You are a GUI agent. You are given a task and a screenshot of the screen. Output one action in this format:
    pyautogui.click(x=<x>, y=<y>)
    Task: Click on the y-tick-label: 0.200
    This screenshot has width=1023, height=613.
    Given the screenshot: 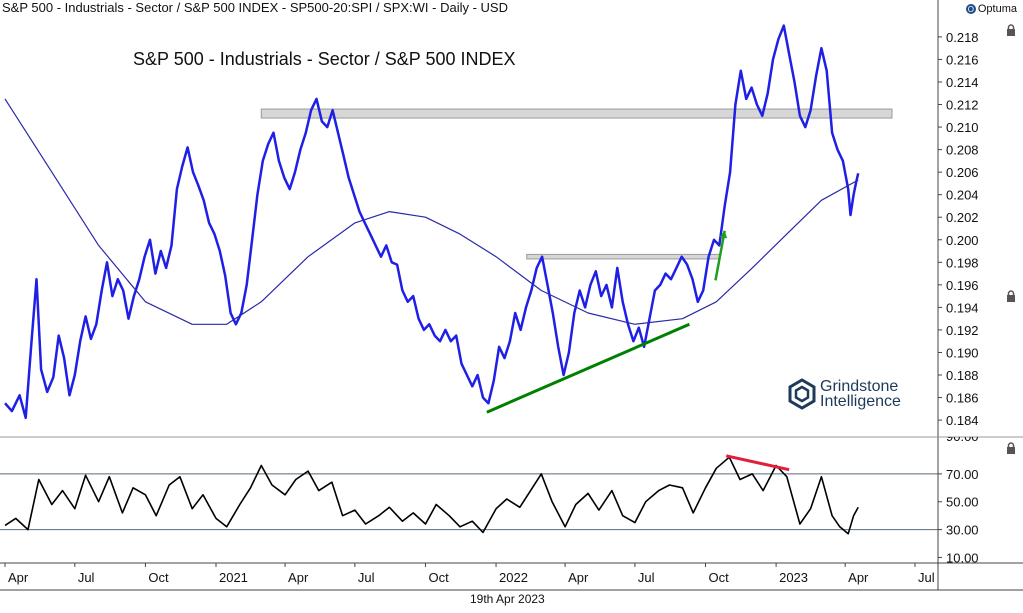 What is the action you would take?
    pyautogui.click(x=962, y=240)
    